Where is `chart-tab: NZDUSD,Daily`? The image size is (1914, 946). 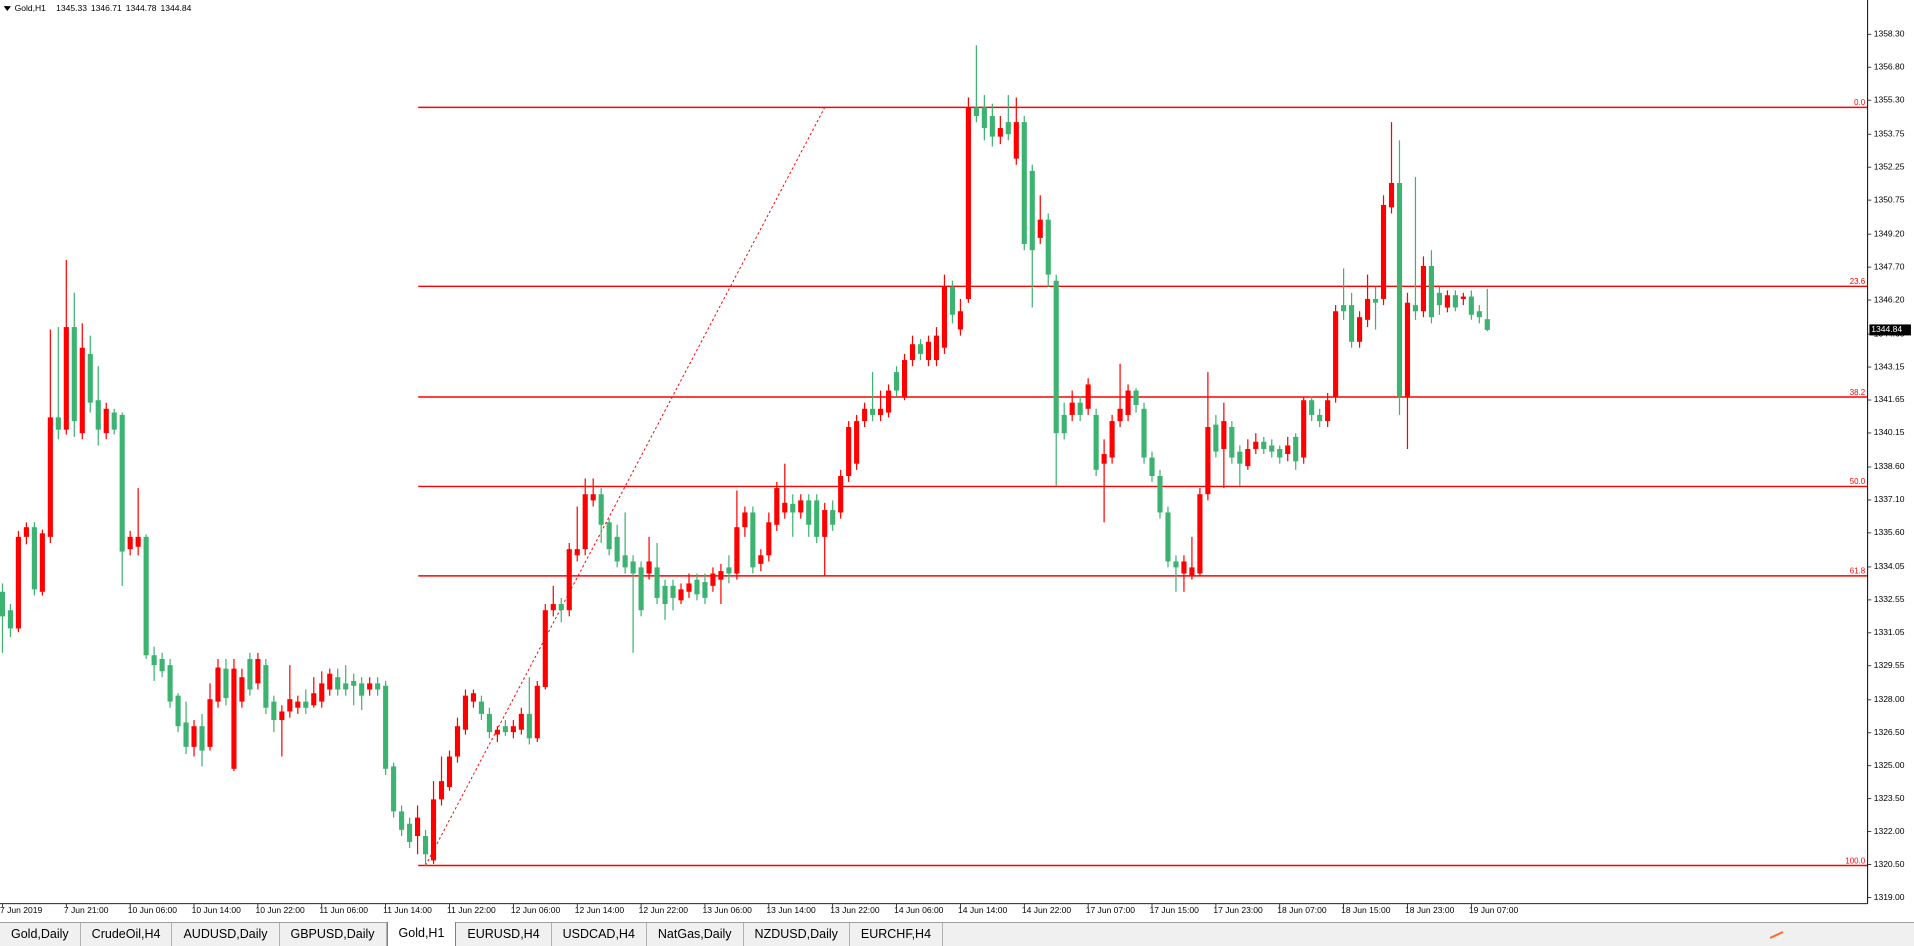
chart-tab: NZDUSD,Daily is located at coordinates (797, 934).